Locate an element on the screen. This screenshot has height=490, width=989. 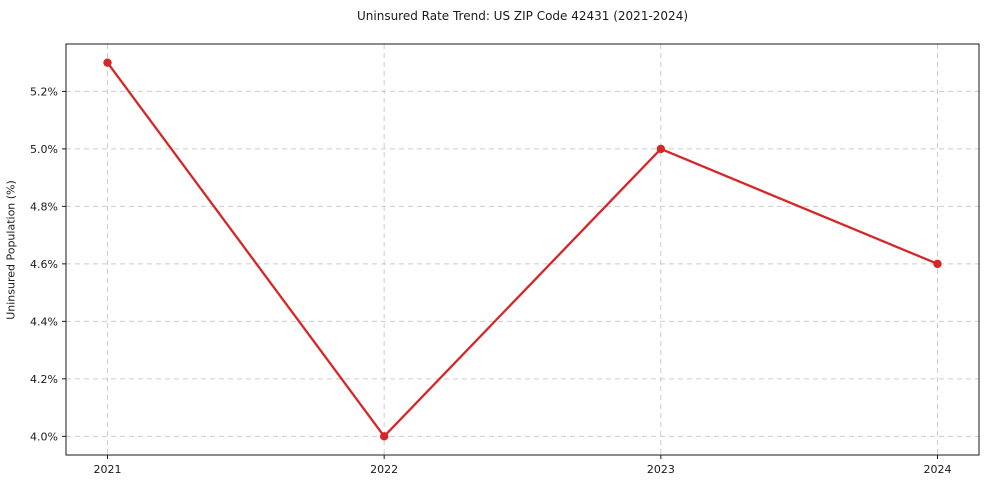
y-tick-label: 5.0% is located at coordinates (44, 149).